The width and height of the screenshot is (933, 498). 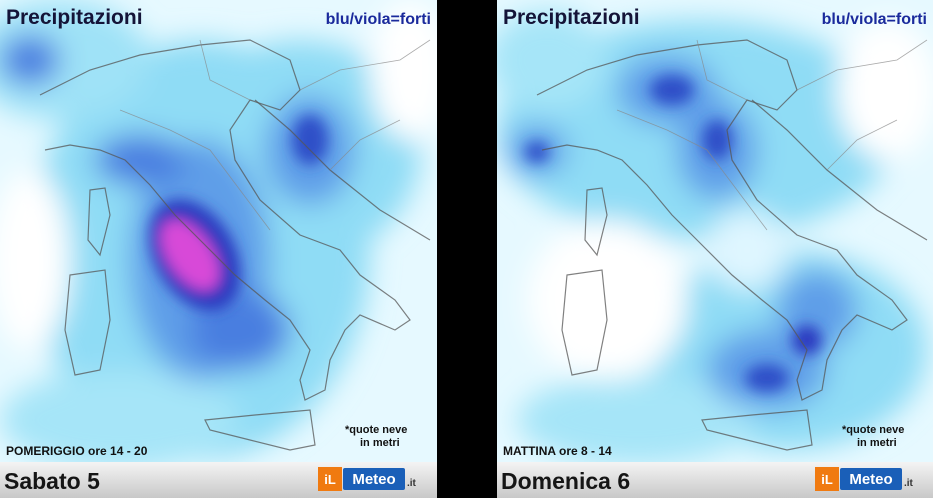 What do you see at coordinates (565, 481) in the screenshot?
I see `day: Domenica 6` at bounding box center [565, 481].